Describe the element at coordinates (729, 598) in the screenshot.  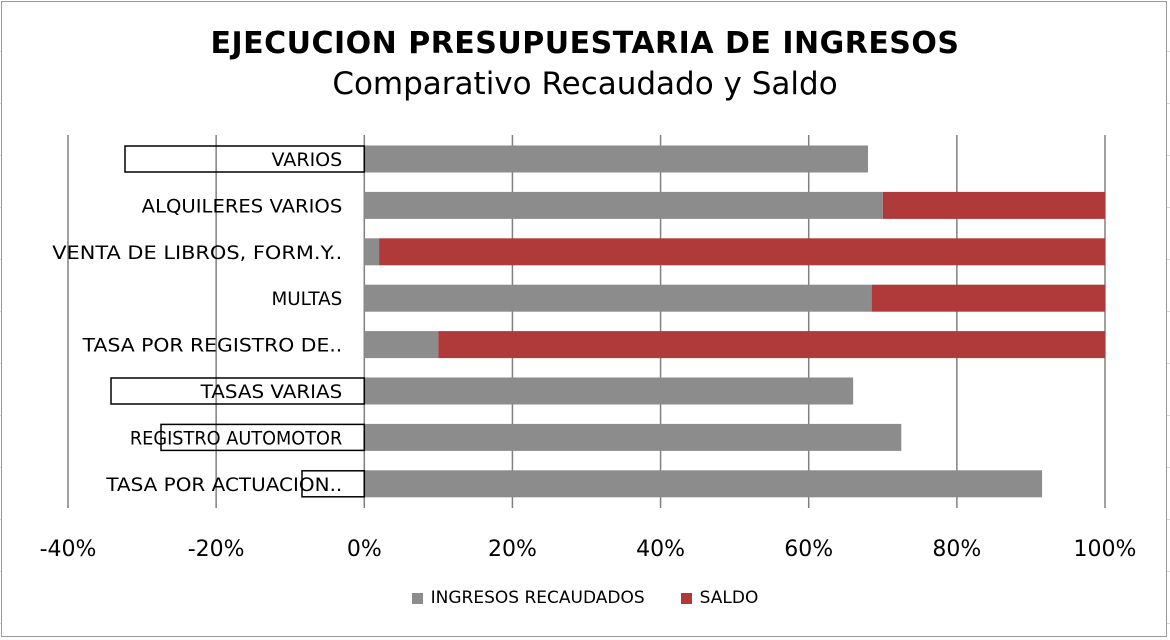
I see `legend-label-saldo: SALDO` at that location.